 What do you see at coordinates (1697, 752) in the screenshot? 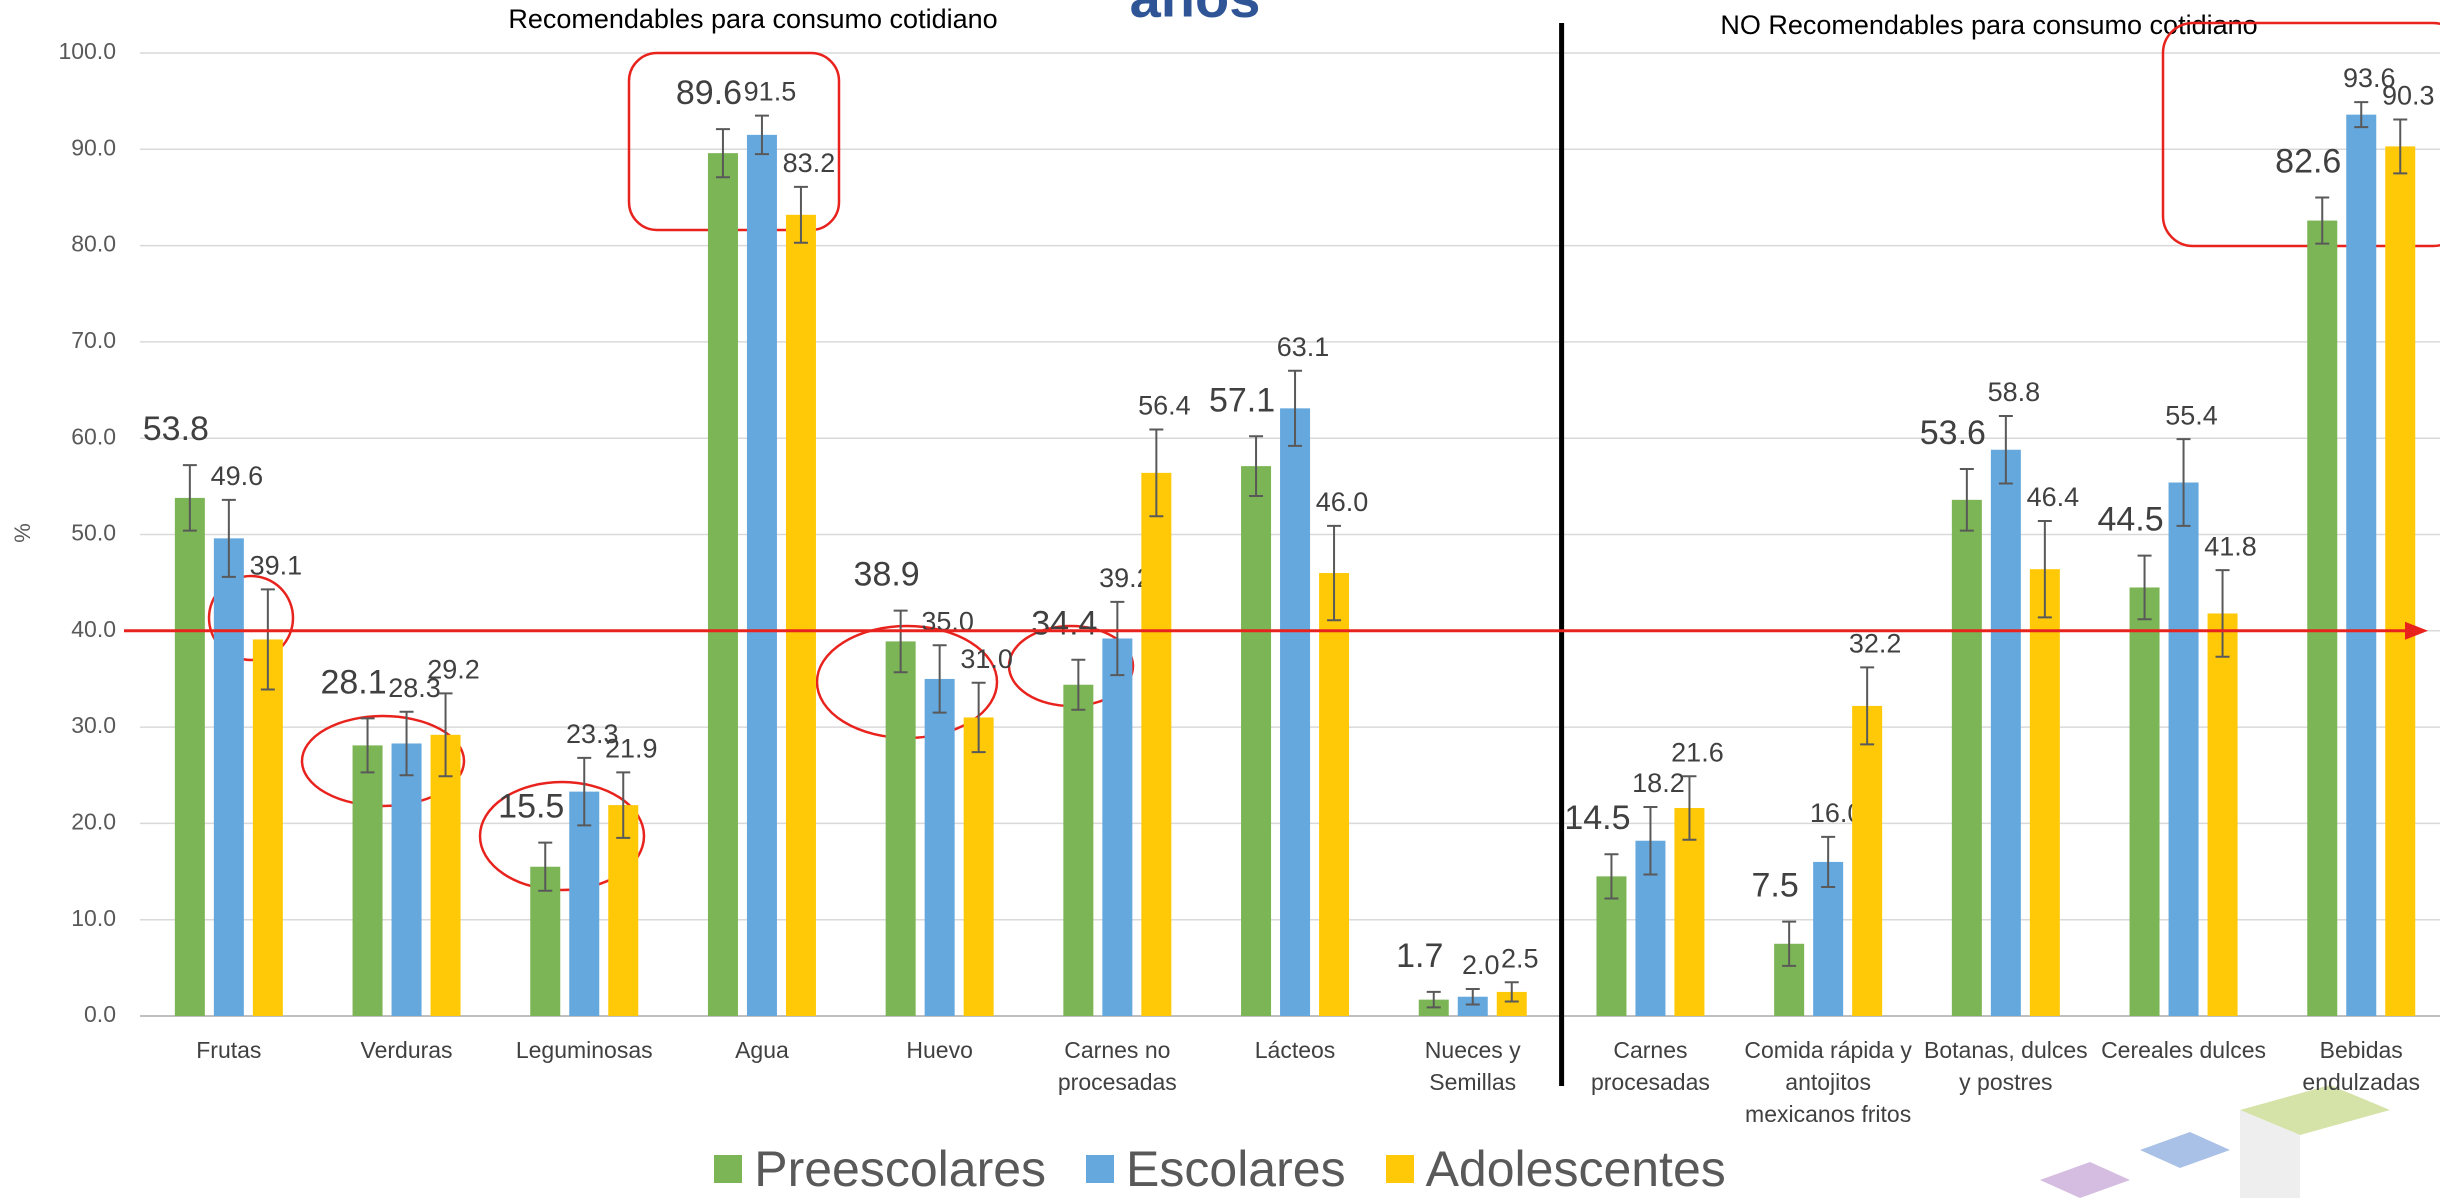
I see `data-label: 21.6` at bounding box center [1697, 752].